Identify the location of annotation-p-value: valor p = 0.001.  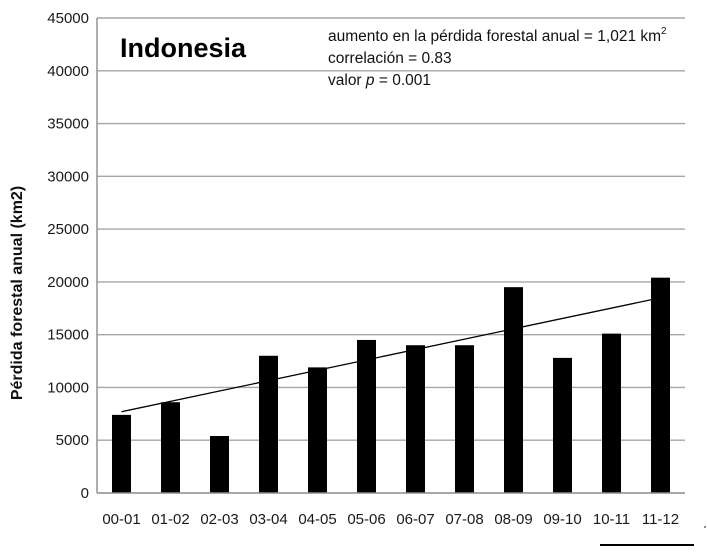
(379, 80).